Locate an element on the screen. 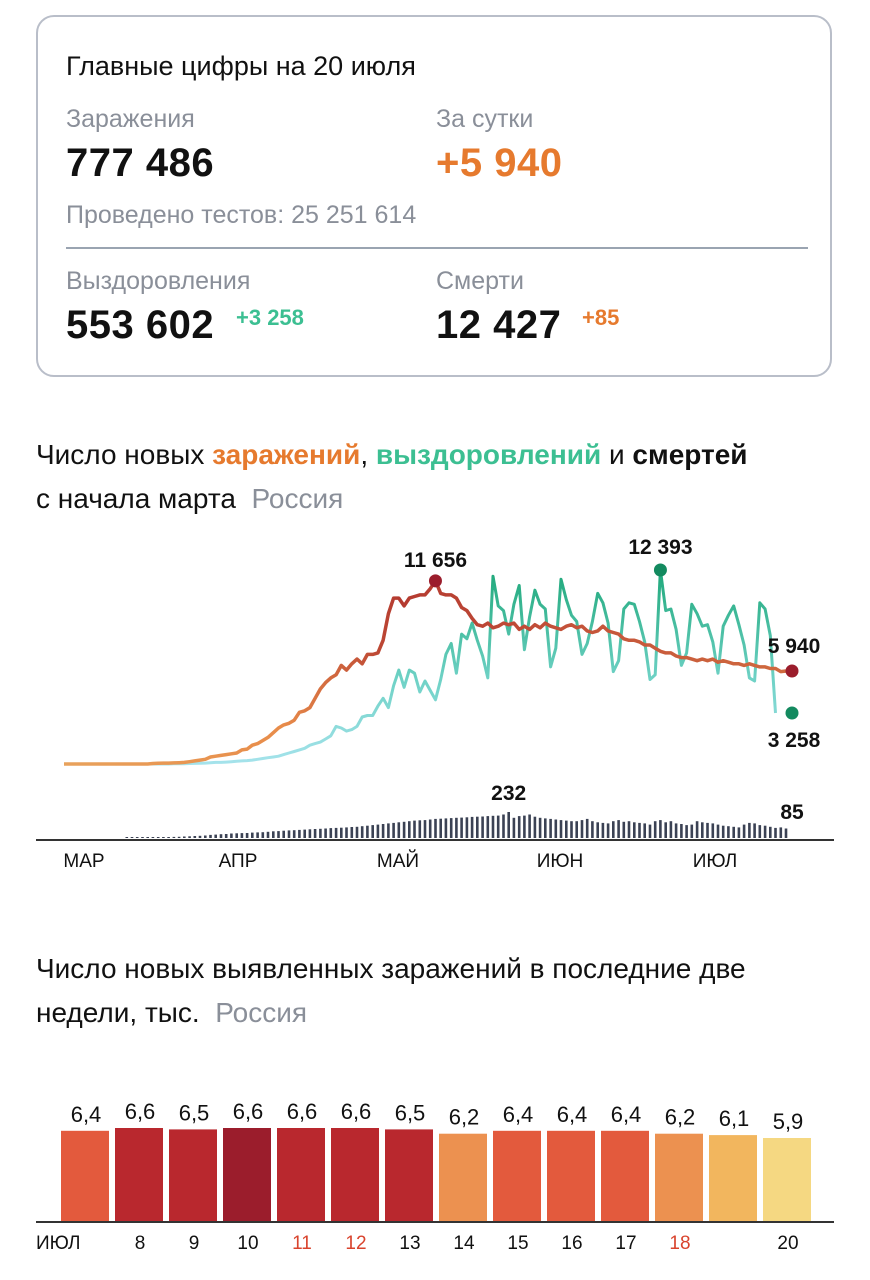 Image resolution: width=870 pixels, height=1280 pixels. bar-category-label: 14 is located at coordinates (464, 1243).